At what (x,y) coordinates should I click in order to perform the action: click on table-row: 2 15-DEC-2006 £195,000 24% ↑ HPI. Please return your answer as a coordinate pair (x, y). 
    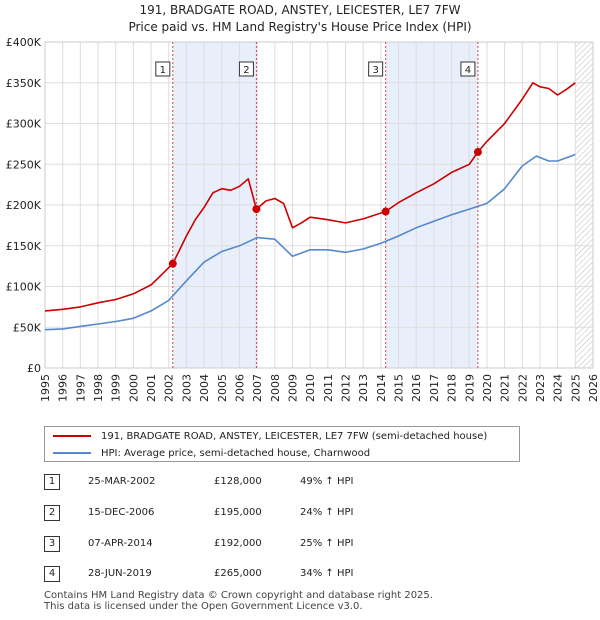
    Looking at the image, I should click on (244, 514).